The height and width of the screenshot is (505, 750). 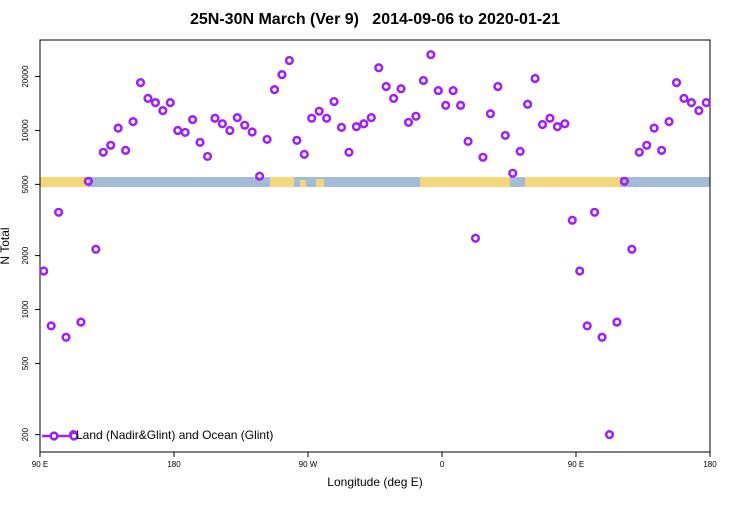 I want to click on y-tick-label: 2000, so click(x=25, y=255).